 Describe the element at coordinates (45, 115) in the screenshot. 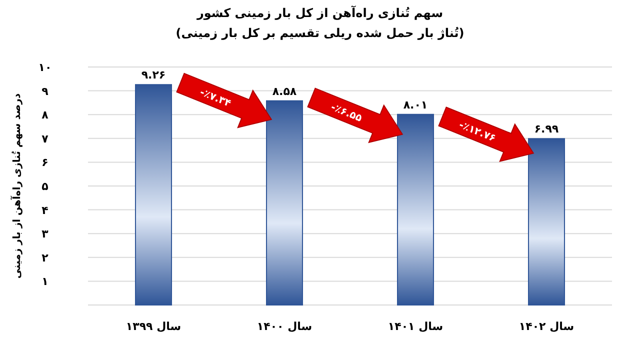

I see `y-tick-label: ۸` at that location.